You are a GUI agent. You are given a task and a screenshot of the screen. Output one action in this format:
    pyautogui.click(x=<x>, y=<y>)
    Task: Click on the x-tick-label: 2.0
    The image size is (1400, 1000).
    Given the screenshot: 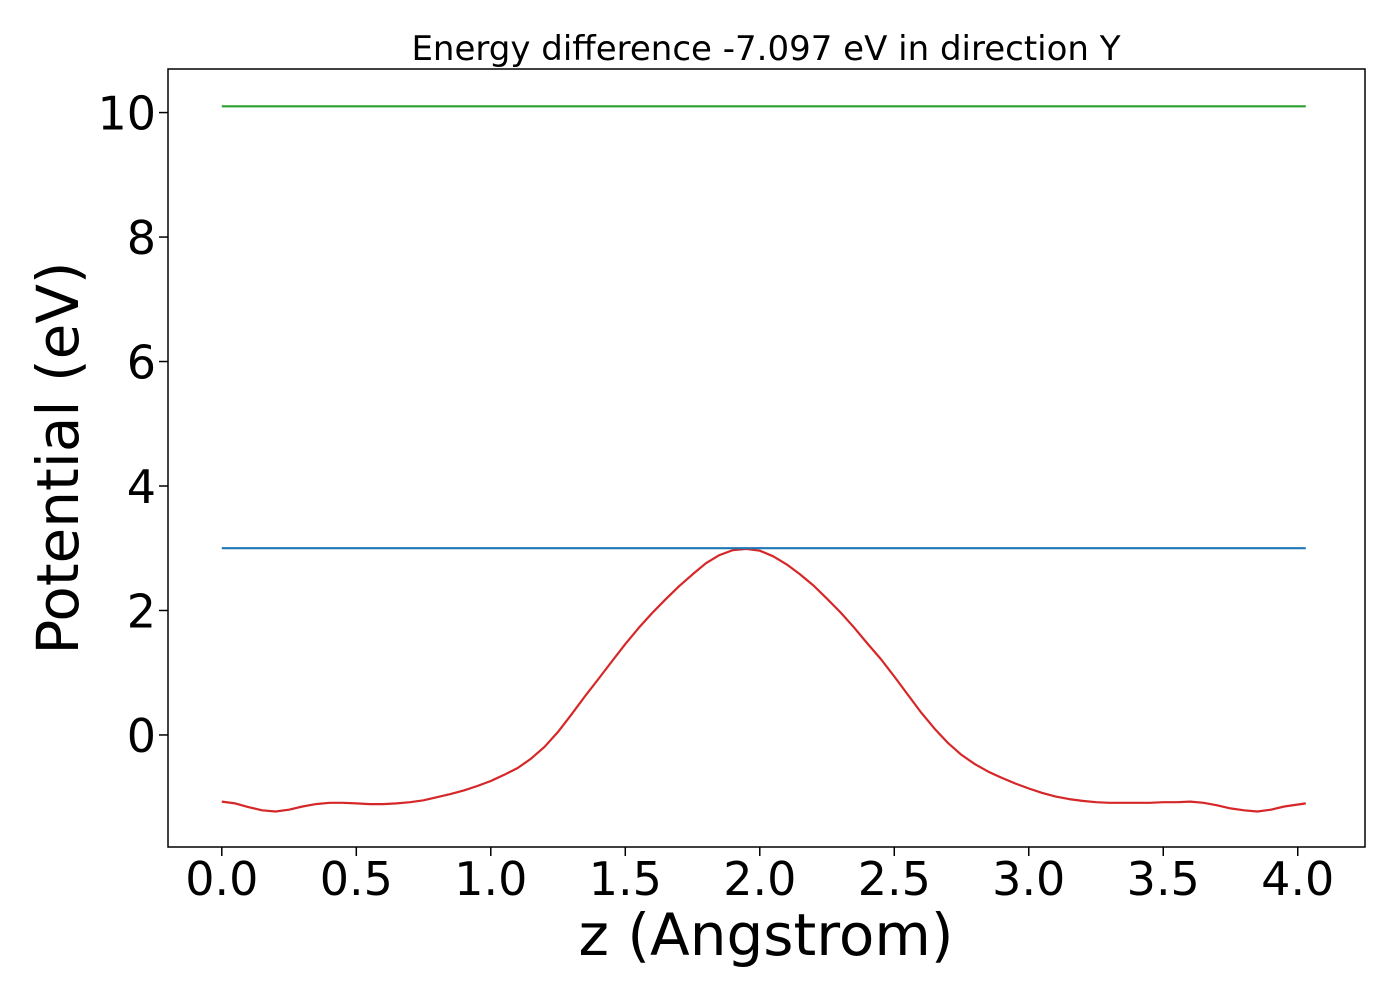 What is the action you would take?
    pyautogui.click(x=759, y=879)
    